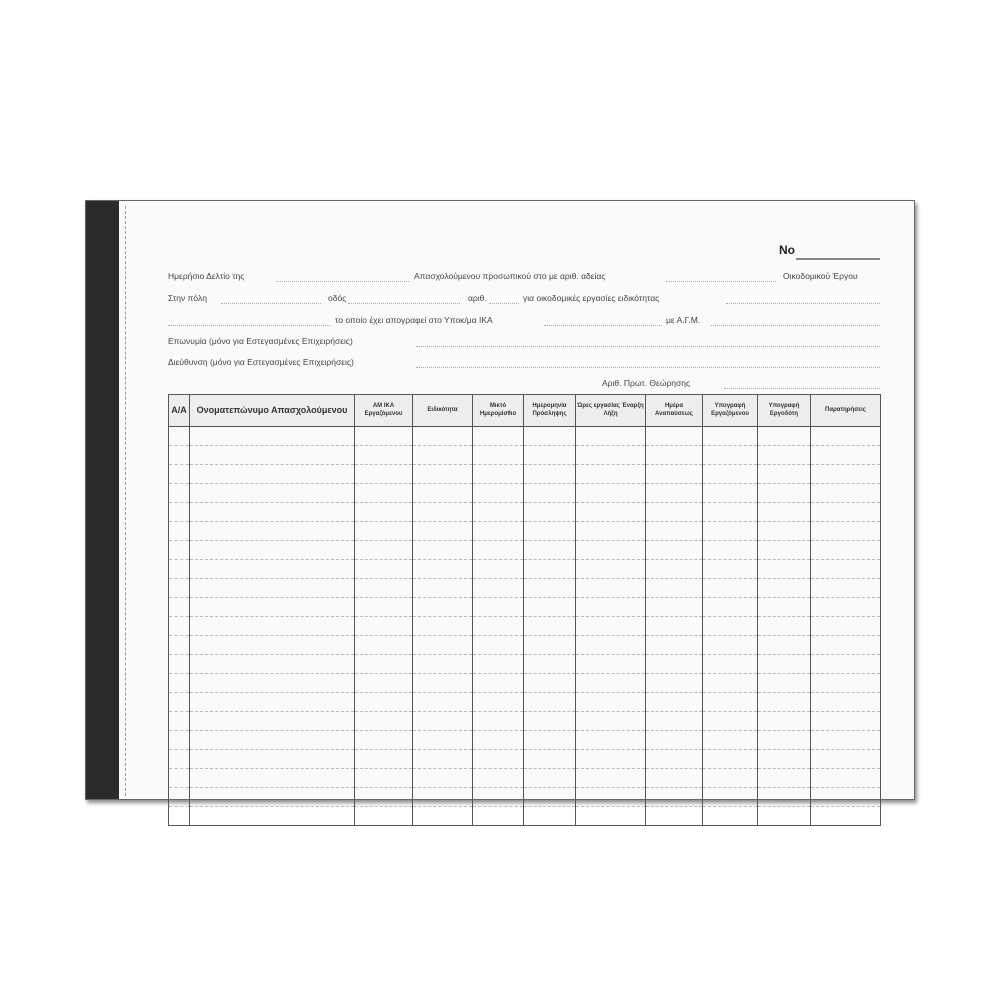 The width and height of the screenshot is (1000, 1000). I want to click on agm-field, so click(795, 325).